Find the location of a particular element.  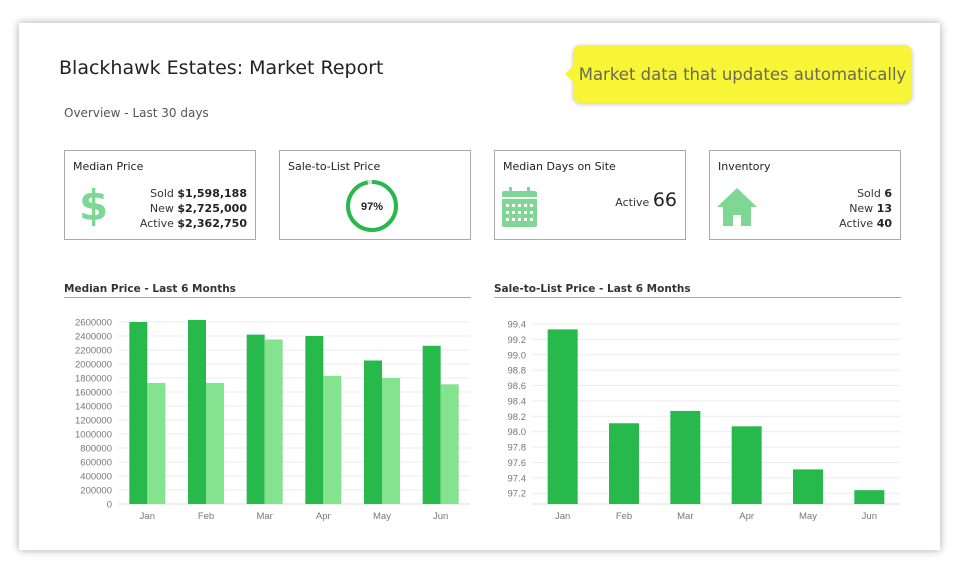

y-tick-label: 2200000 is located at coordinates (93, 351).